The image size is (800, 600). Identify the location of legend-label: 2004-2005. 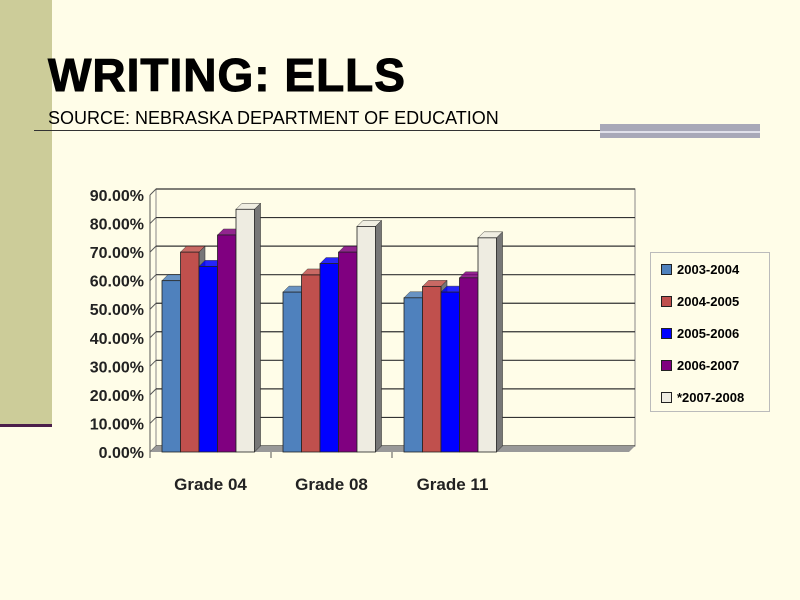
(708, 301).